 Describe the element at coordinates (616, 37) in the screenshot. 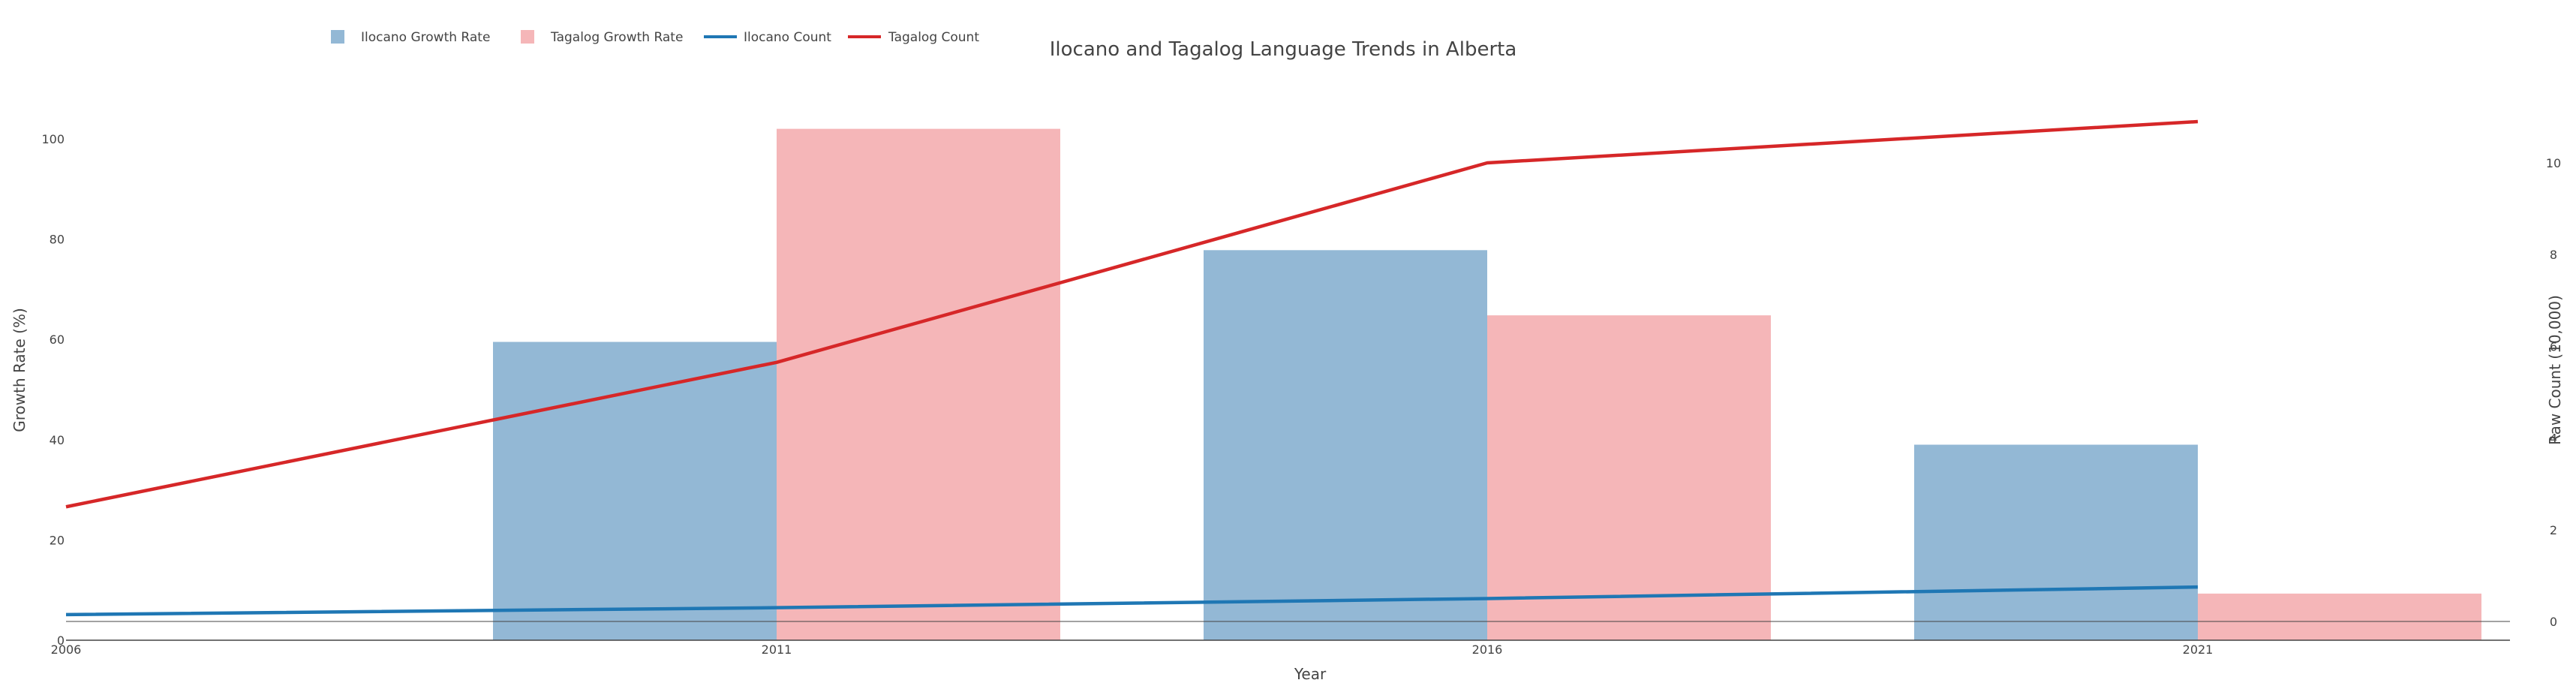

I see `legend-label-tagalog-growth: Tagalog Growth Rate` at that location.